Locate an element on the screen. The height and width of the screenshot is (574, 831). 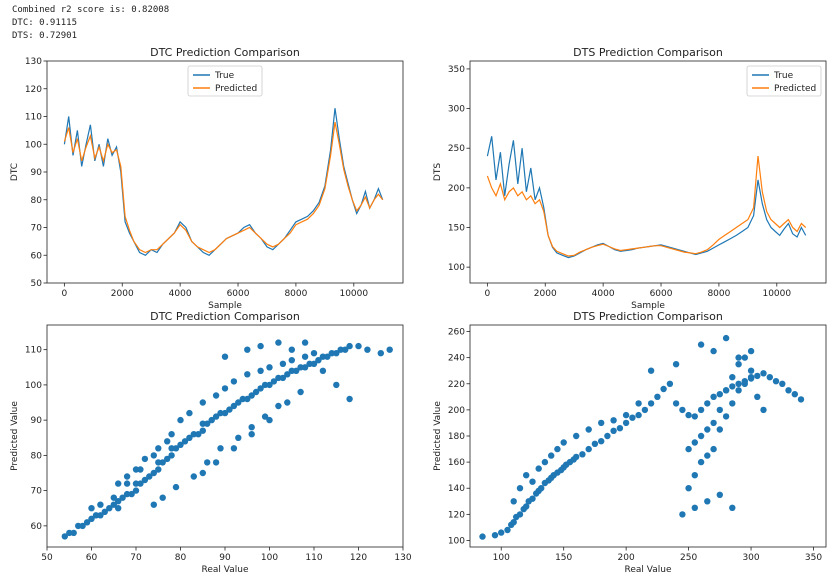
dtc-line-xtick-label: 6000 is located at coordinates (238, 294).